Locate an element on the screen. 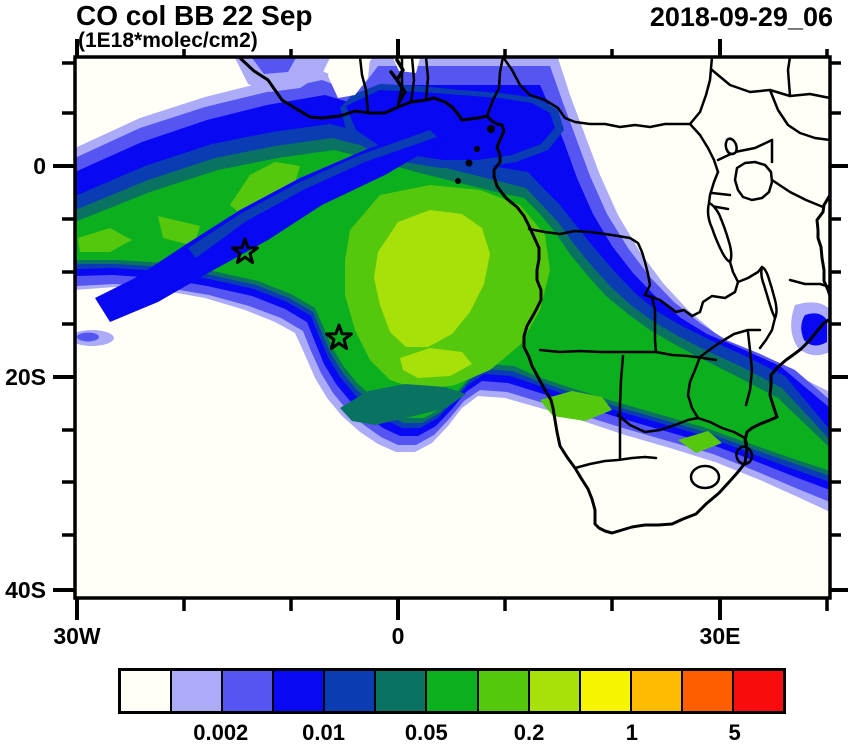 This screenshot has height=750, width=850. border-swaziland is located at coordinates (744, 455).